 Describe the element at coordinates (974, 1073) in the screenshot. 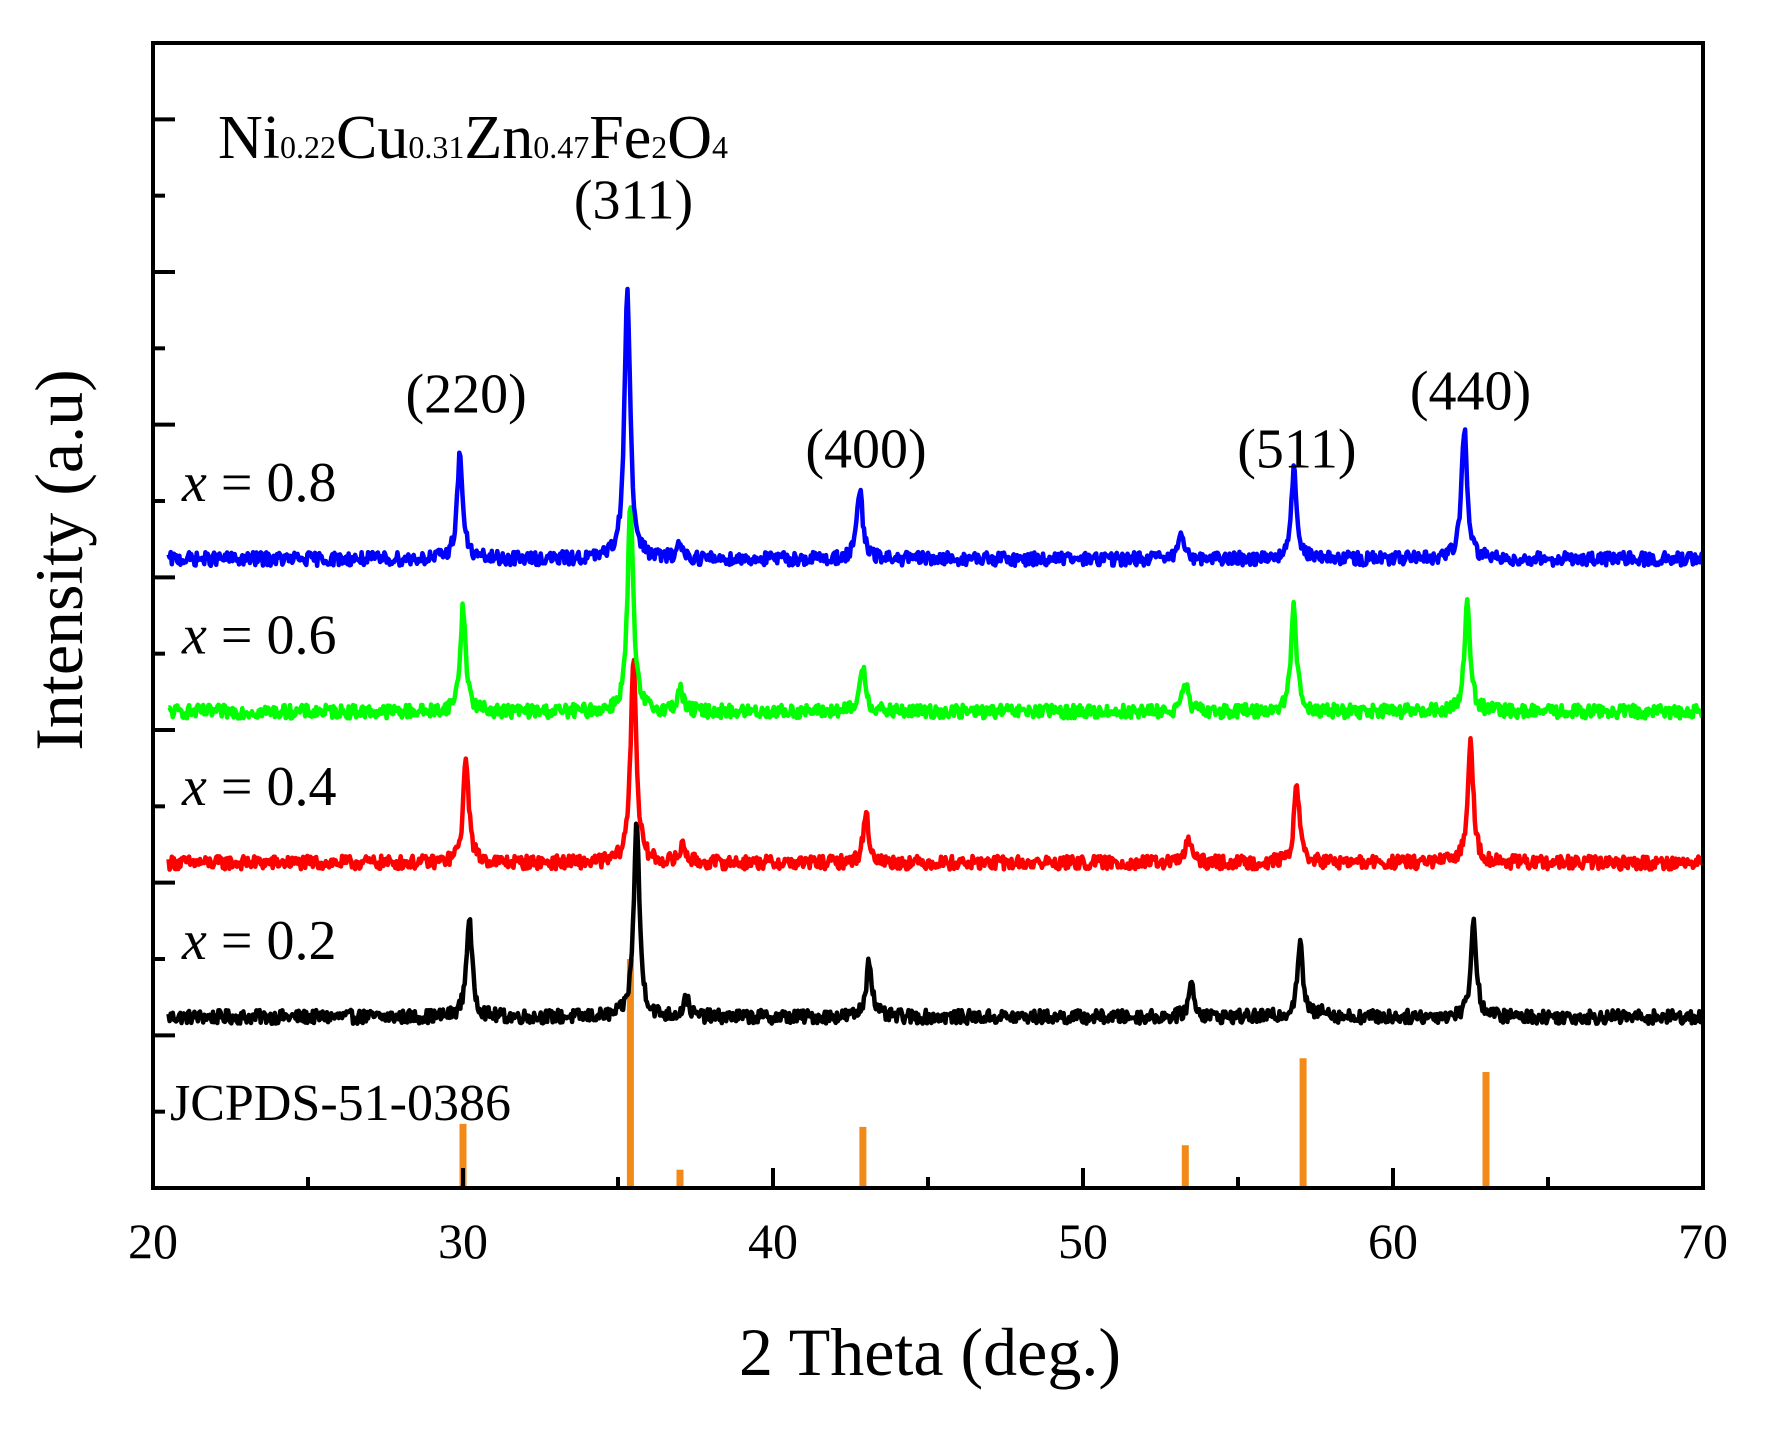

I see `reference-stick-pattern` at that location.